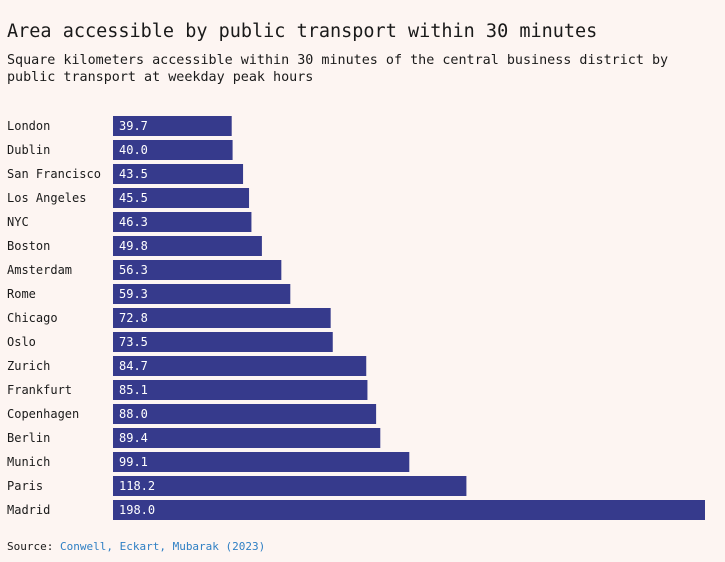 Image resolution: width=725 pixels, height=562 pixels. Describe the element at coordinates (28, 366) in the screenshot. I see `category-label: Zurich` at that location.